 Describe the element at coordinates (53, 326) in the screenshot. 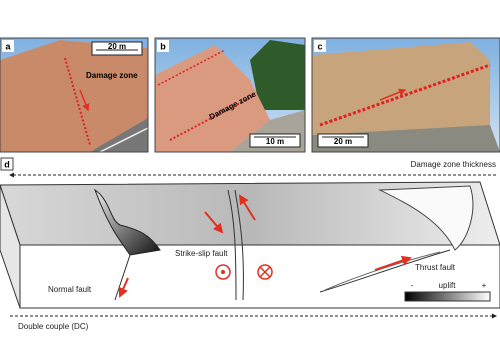

I see `arrow-label: Double couple (DC)` at that location.